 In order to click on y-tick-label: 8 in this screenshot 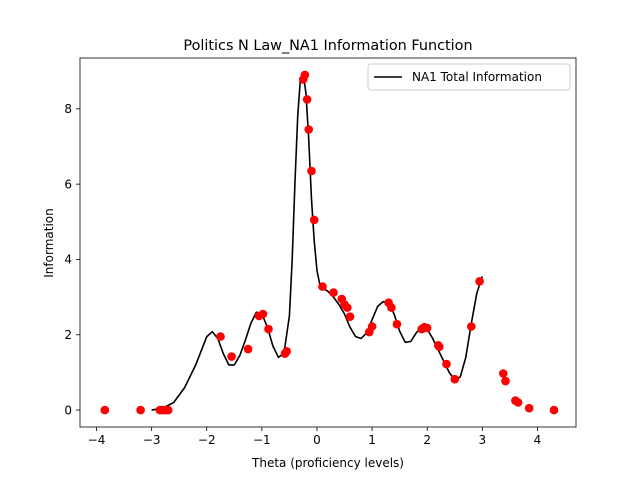, I will do `click(68, 109)`.